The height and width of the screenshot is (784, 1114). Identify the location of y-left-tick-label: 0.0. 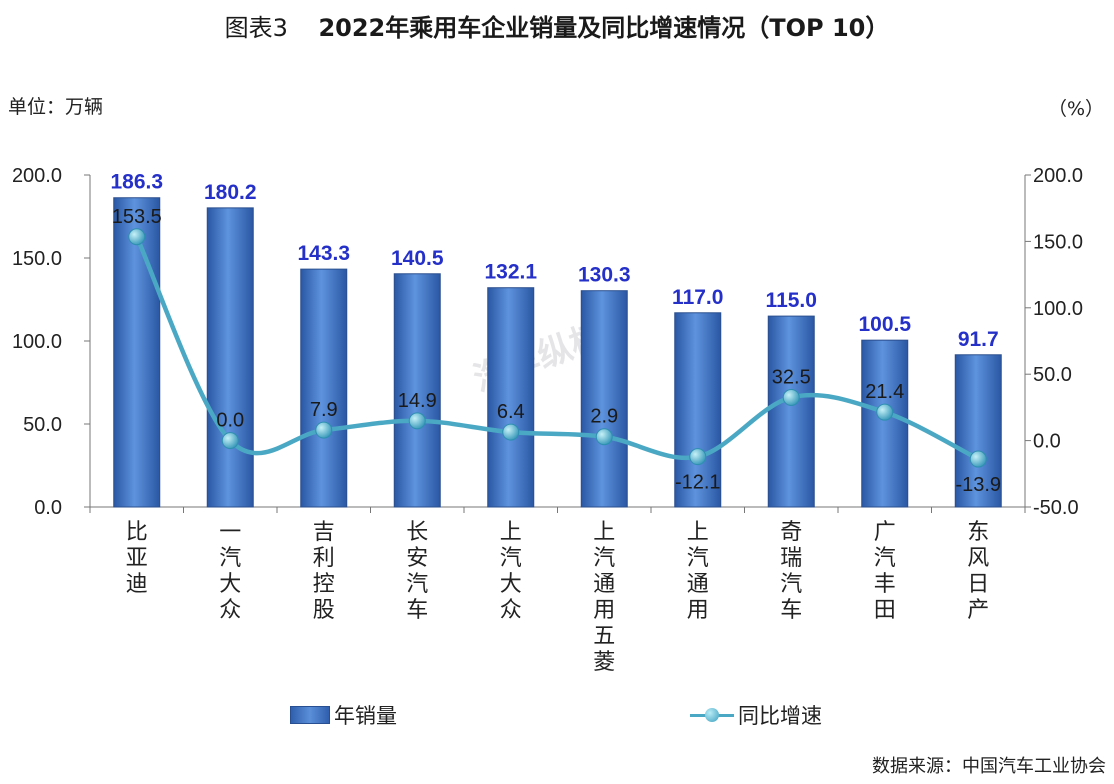
(48, 508).